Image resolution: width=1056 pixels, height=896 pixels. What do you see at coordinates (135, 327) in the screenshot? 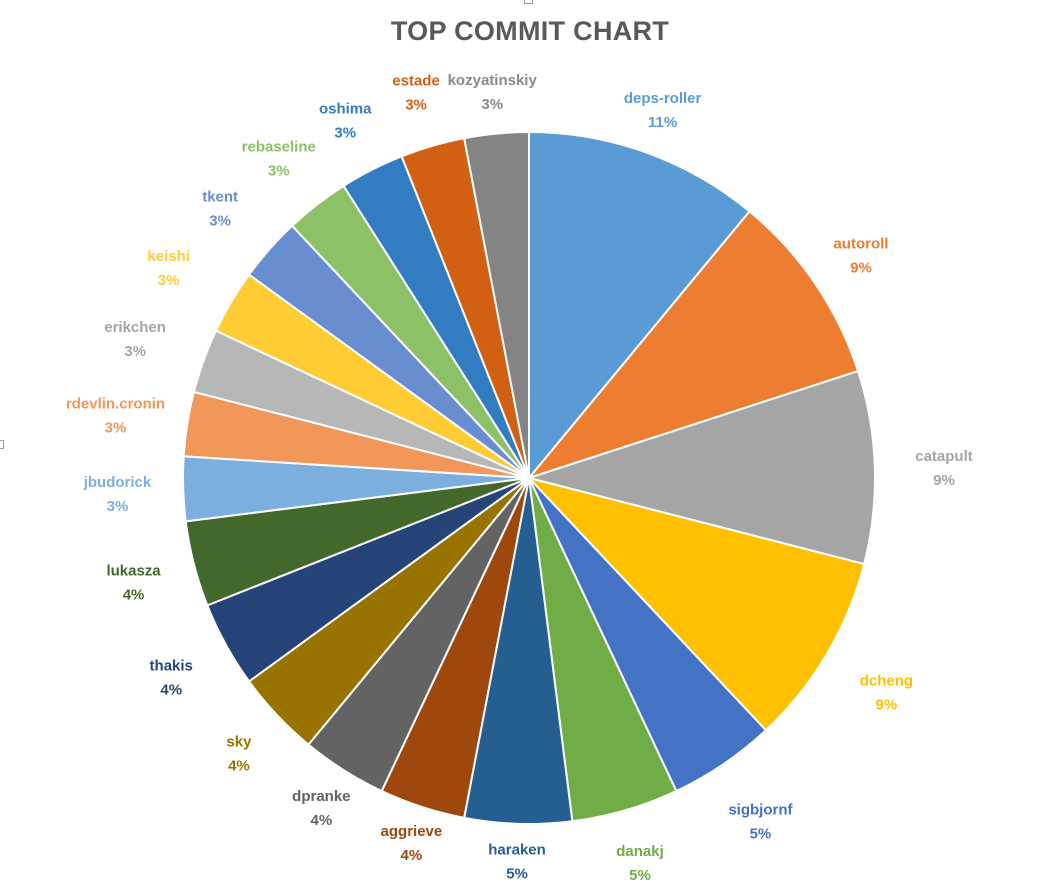
I see `slice-label-name: erikchen` at bounding box center [135, 327].